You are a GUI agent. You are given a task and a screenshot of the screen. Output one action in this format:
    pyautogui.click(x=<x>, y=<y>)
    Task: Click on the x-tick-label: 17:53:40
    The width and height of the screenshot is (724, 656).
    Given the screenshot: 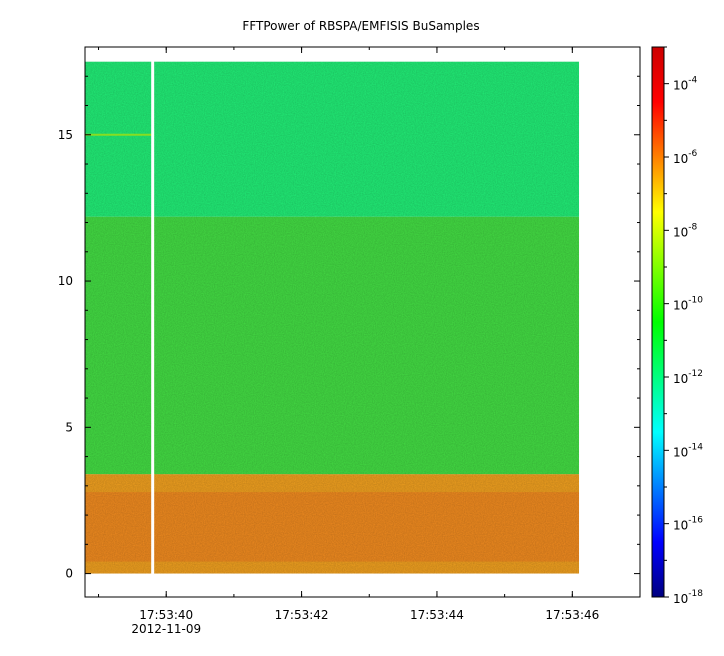 What is the action you would take?
    pyautogui.click(x=166, y=615)
    